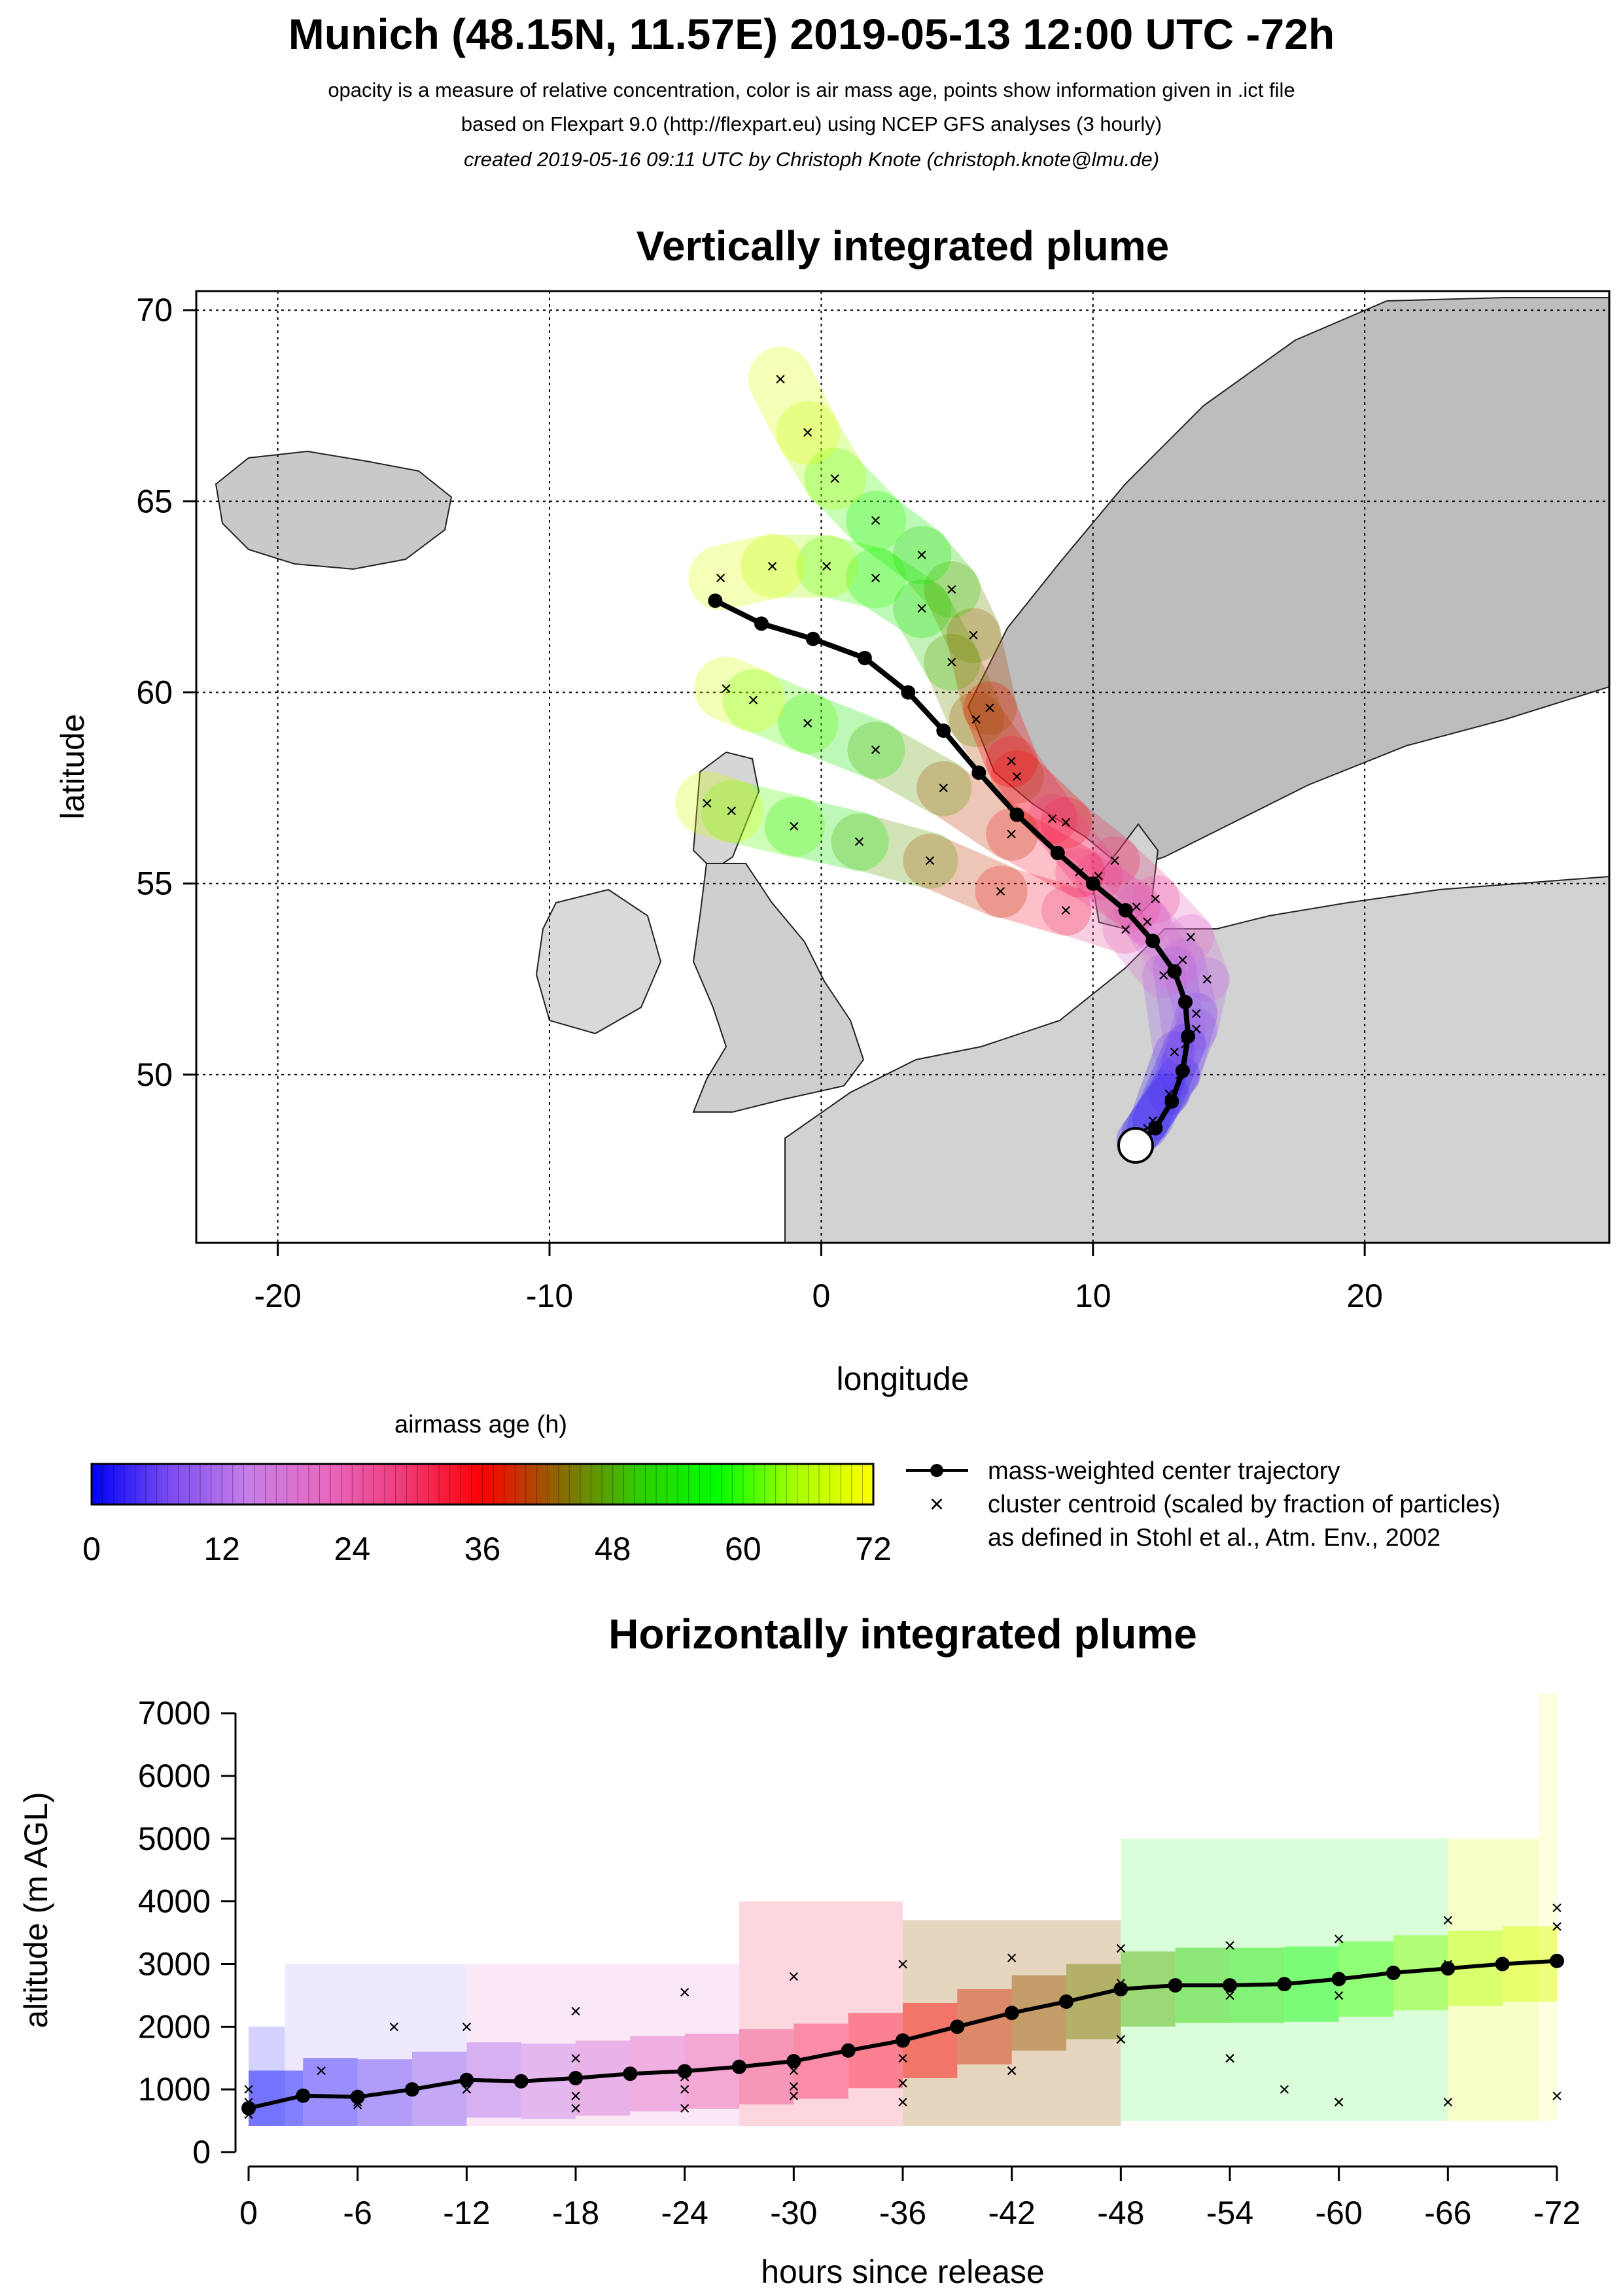  I want to click on altitude-y-tick-label: 4000, so click(174, 1901).